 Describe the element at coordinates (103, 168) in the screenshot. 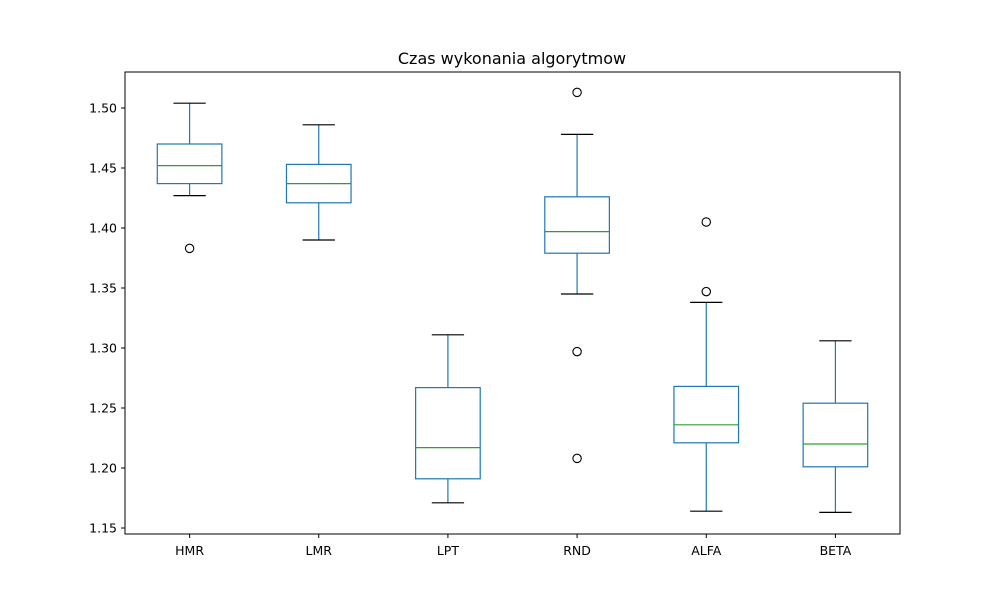

I see `y-tick-label: 1.45` at that location.